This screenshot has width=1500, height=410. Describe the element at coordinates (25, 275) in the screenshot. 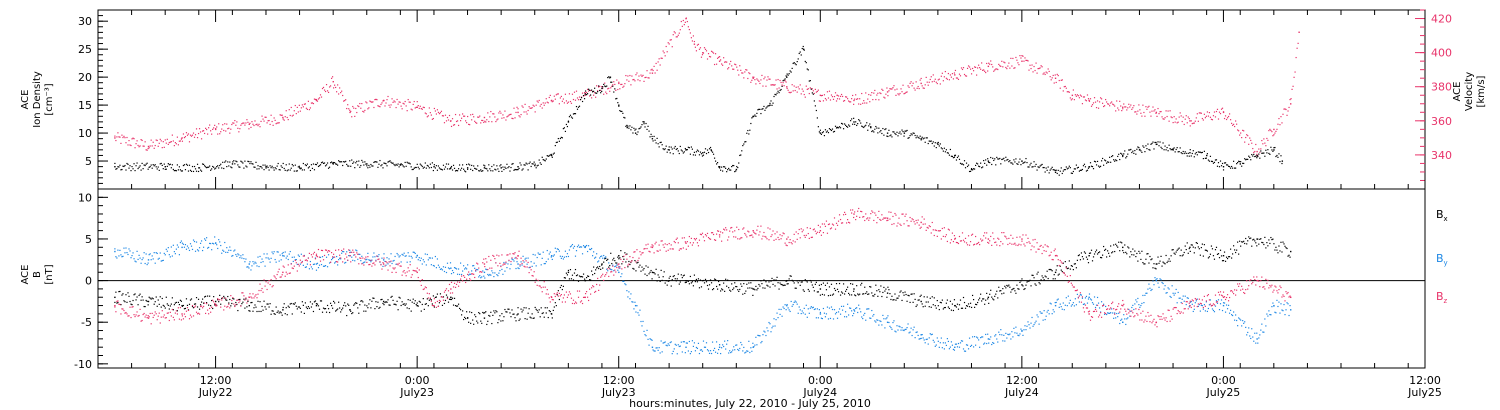

I see `field-axis-label-line: ACE` at that location.